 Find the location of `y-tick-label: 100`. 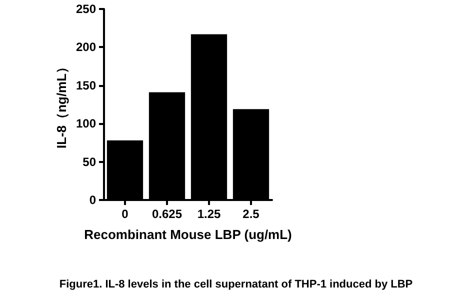

y-tick-label: 100 is located at coordinates (86, 123).